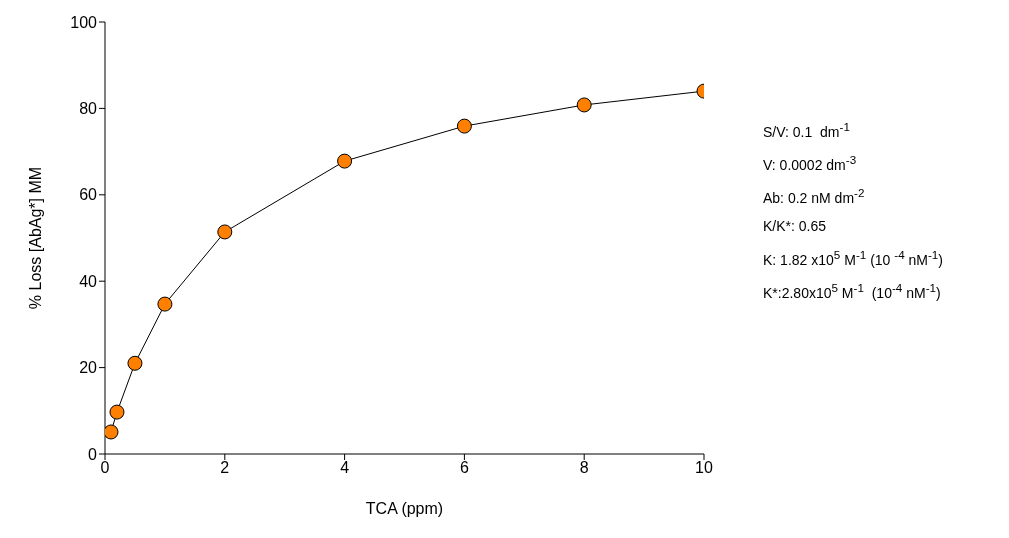 The image size is (1009, 538). What do you see at coordinates (404, 508) in the screenshot?
I see `x-axis-title: TCA (ppm)` at bounding box center [404, 508].